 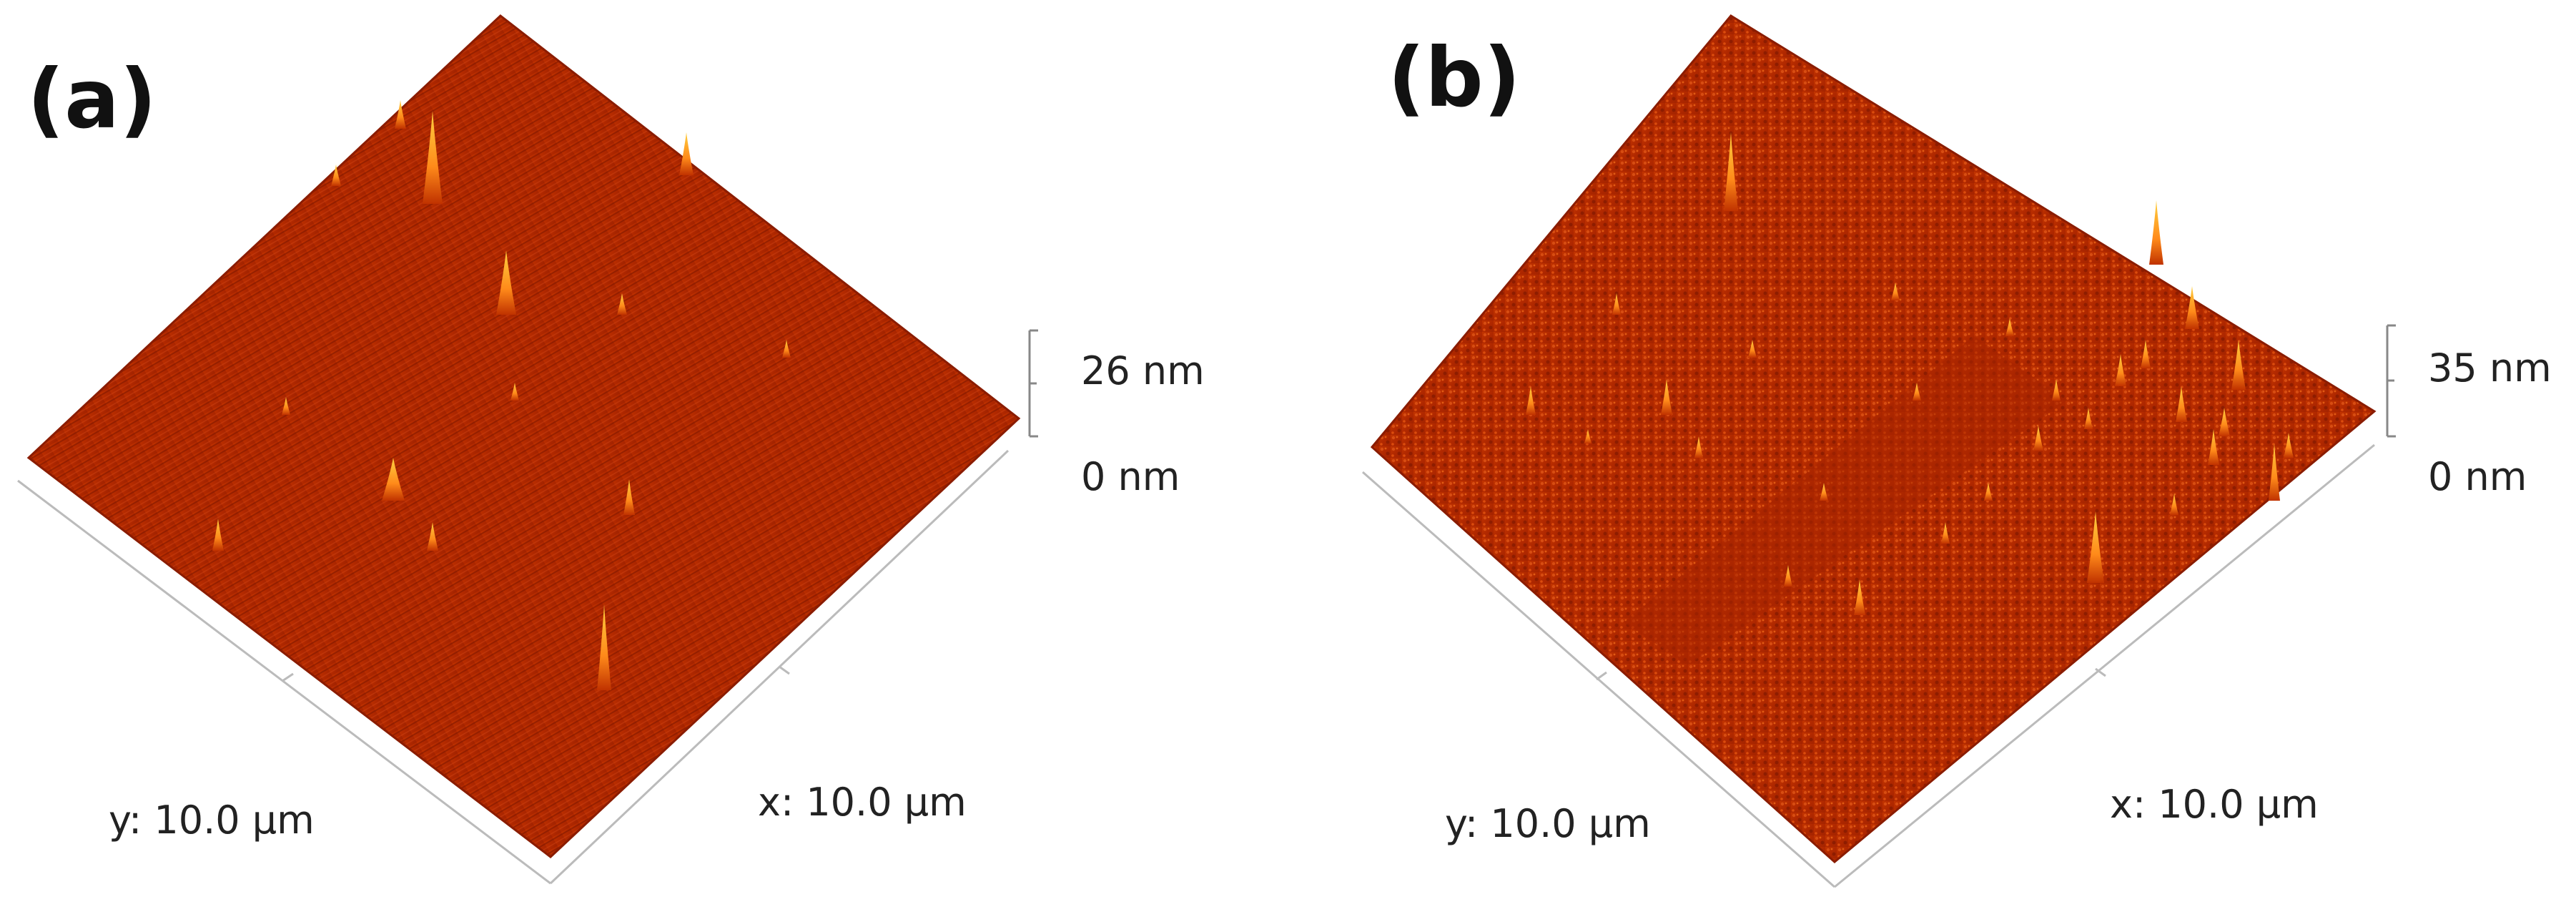 I want to click on panel-label-b: (b), so click(x=1454, y=77).